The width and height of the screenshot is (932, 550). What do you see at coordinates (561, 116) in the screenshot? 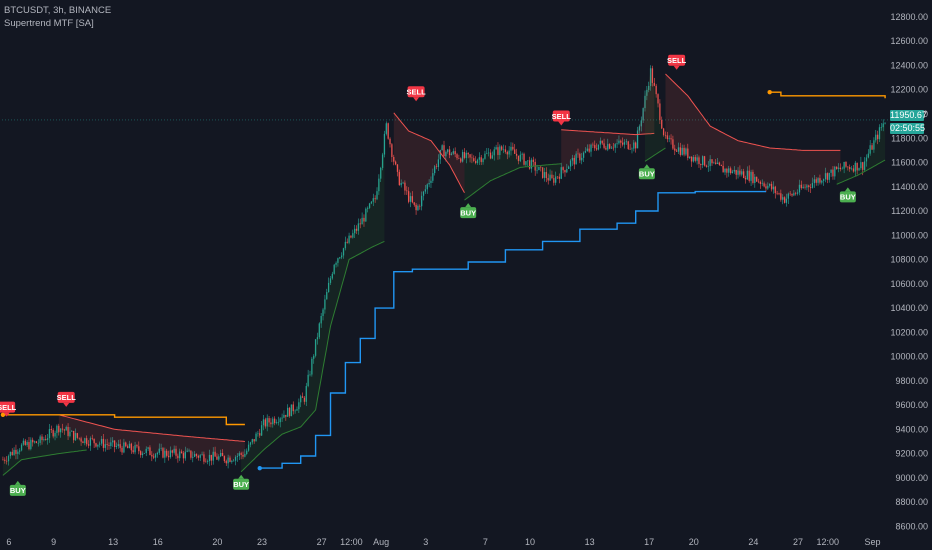
I see `sell-signal-label` at bounding box center [561, 116].